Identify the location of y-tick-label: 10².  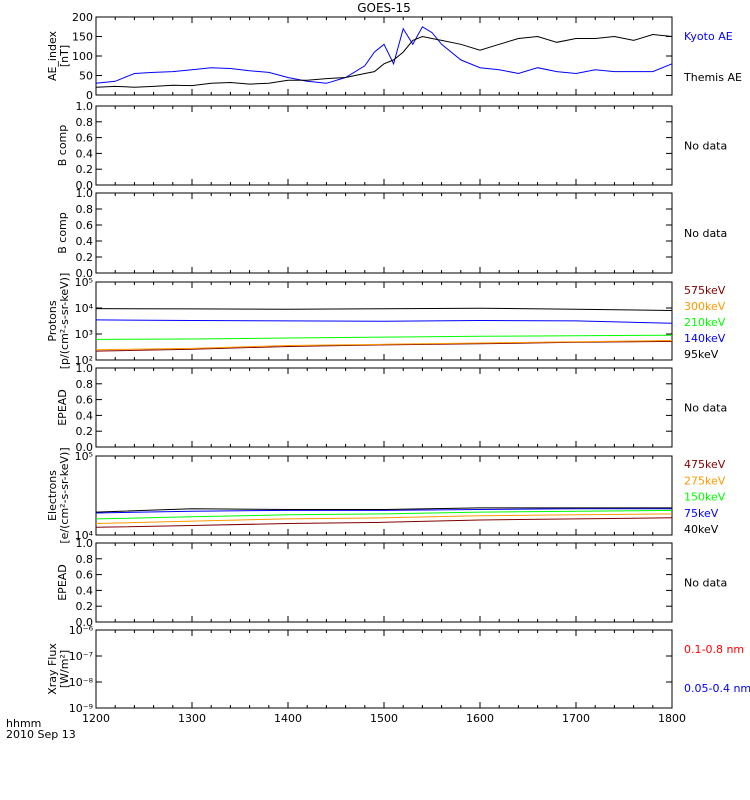
(84, 360).